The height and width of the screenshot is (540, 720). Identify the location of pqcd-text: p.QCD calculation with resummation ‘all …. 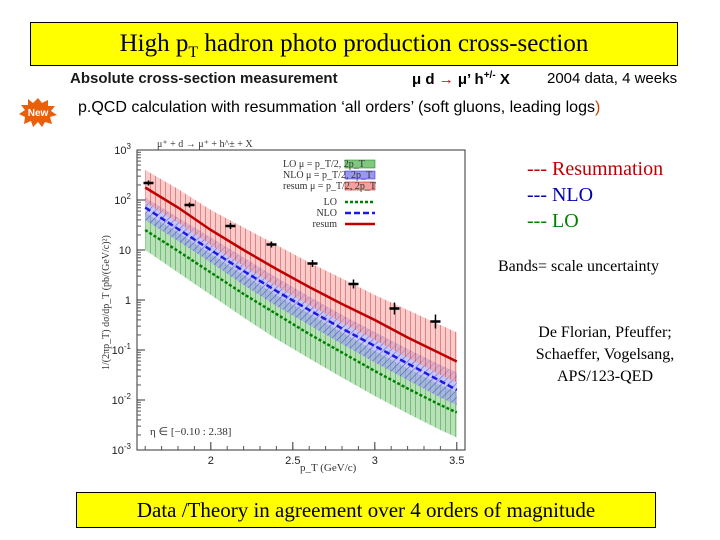
(336, 107).